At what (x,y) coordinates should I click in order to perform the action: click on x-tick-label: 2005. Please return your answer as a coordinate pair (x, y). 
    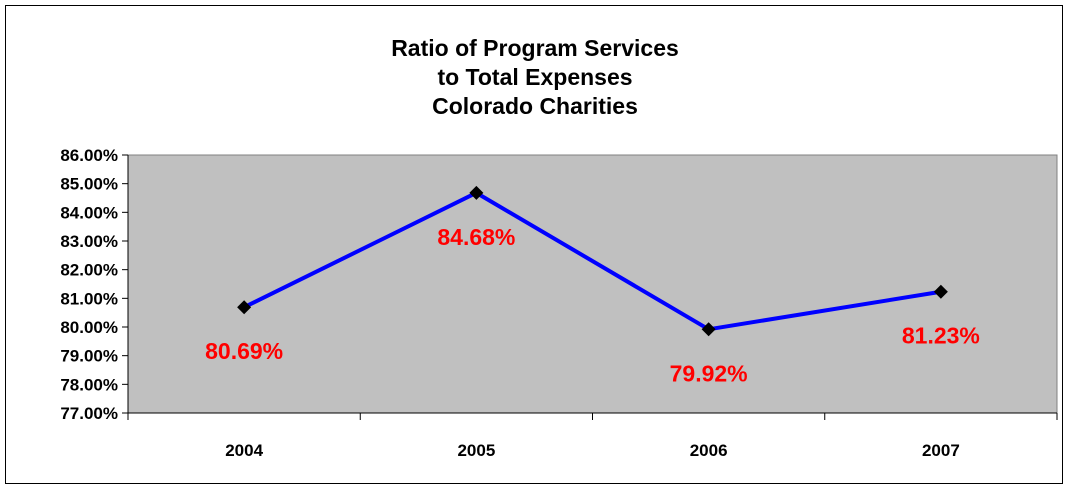
    Looking at the image, I should click on (476, 450).